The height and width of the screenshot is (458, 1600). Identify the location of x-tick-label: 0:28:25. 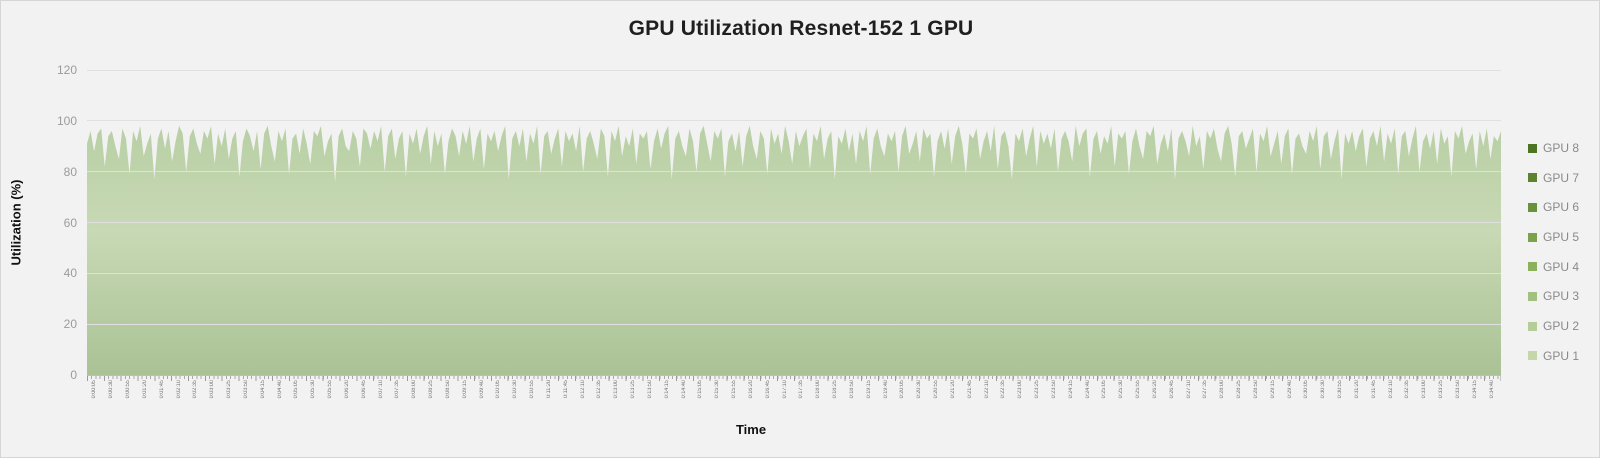
(1240, 389).